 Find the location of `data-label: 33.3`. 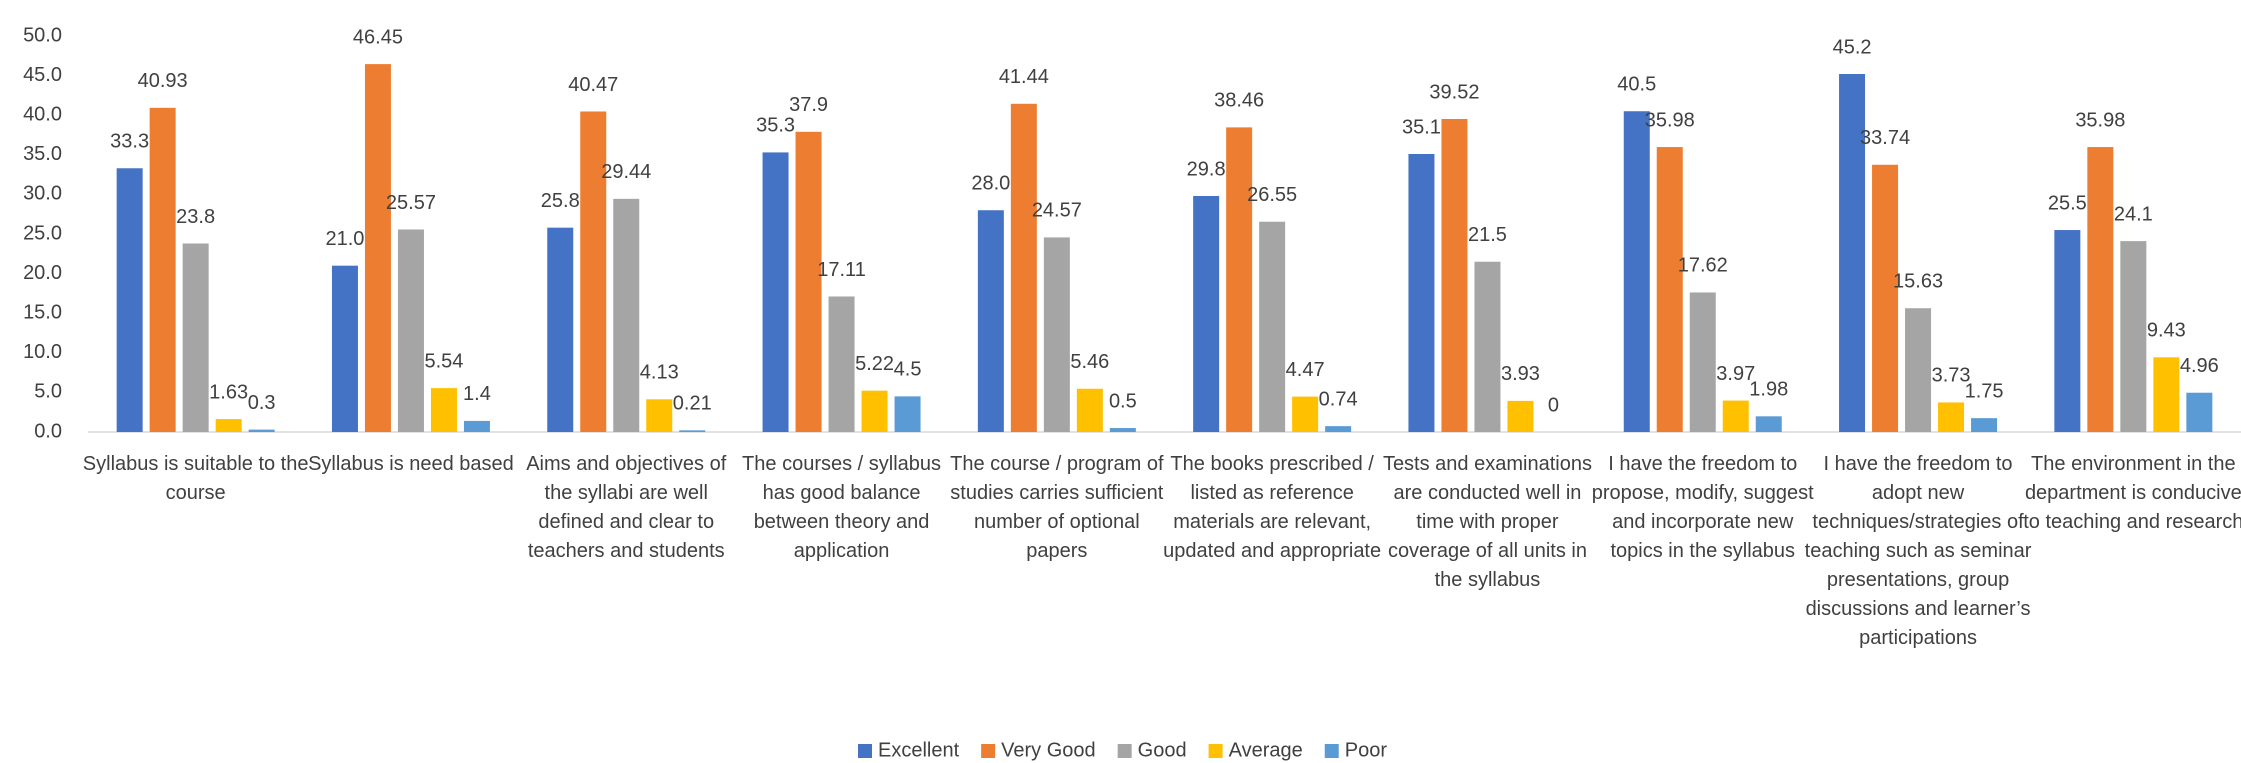

data-label: 33.3 is located at coordinates (129, 142).